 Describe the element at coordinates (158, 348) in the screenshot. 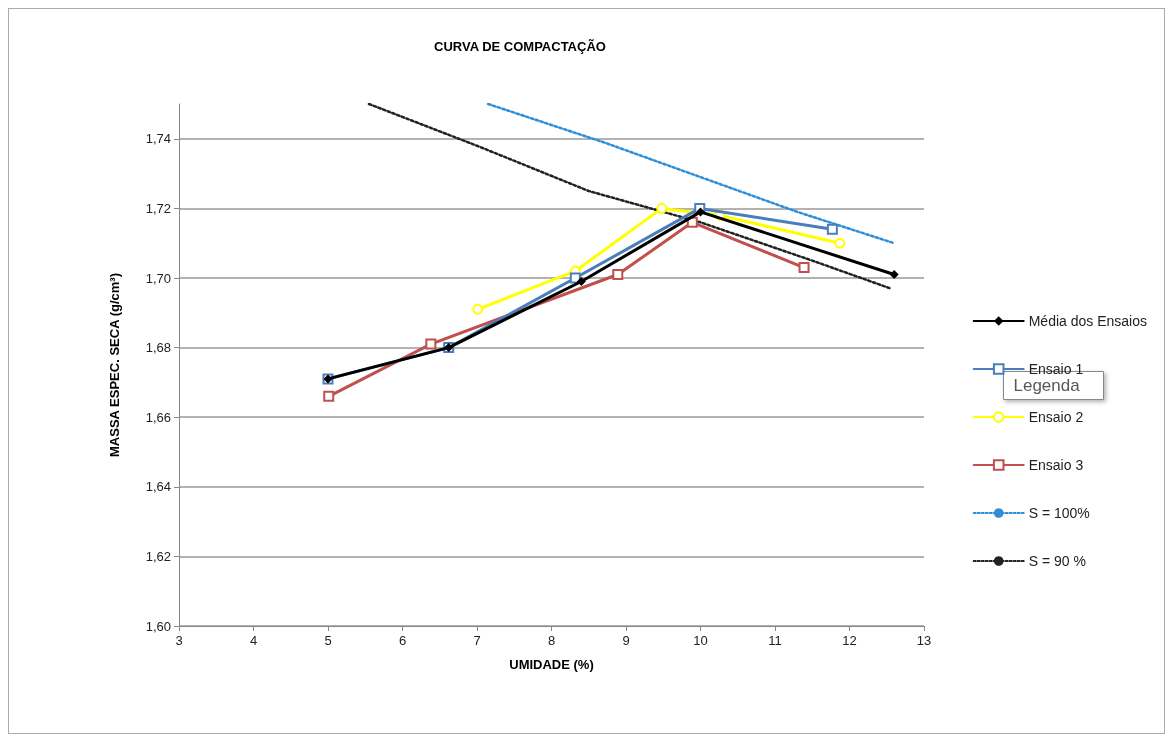

I see `y-tick-label: 1,68` at that location.